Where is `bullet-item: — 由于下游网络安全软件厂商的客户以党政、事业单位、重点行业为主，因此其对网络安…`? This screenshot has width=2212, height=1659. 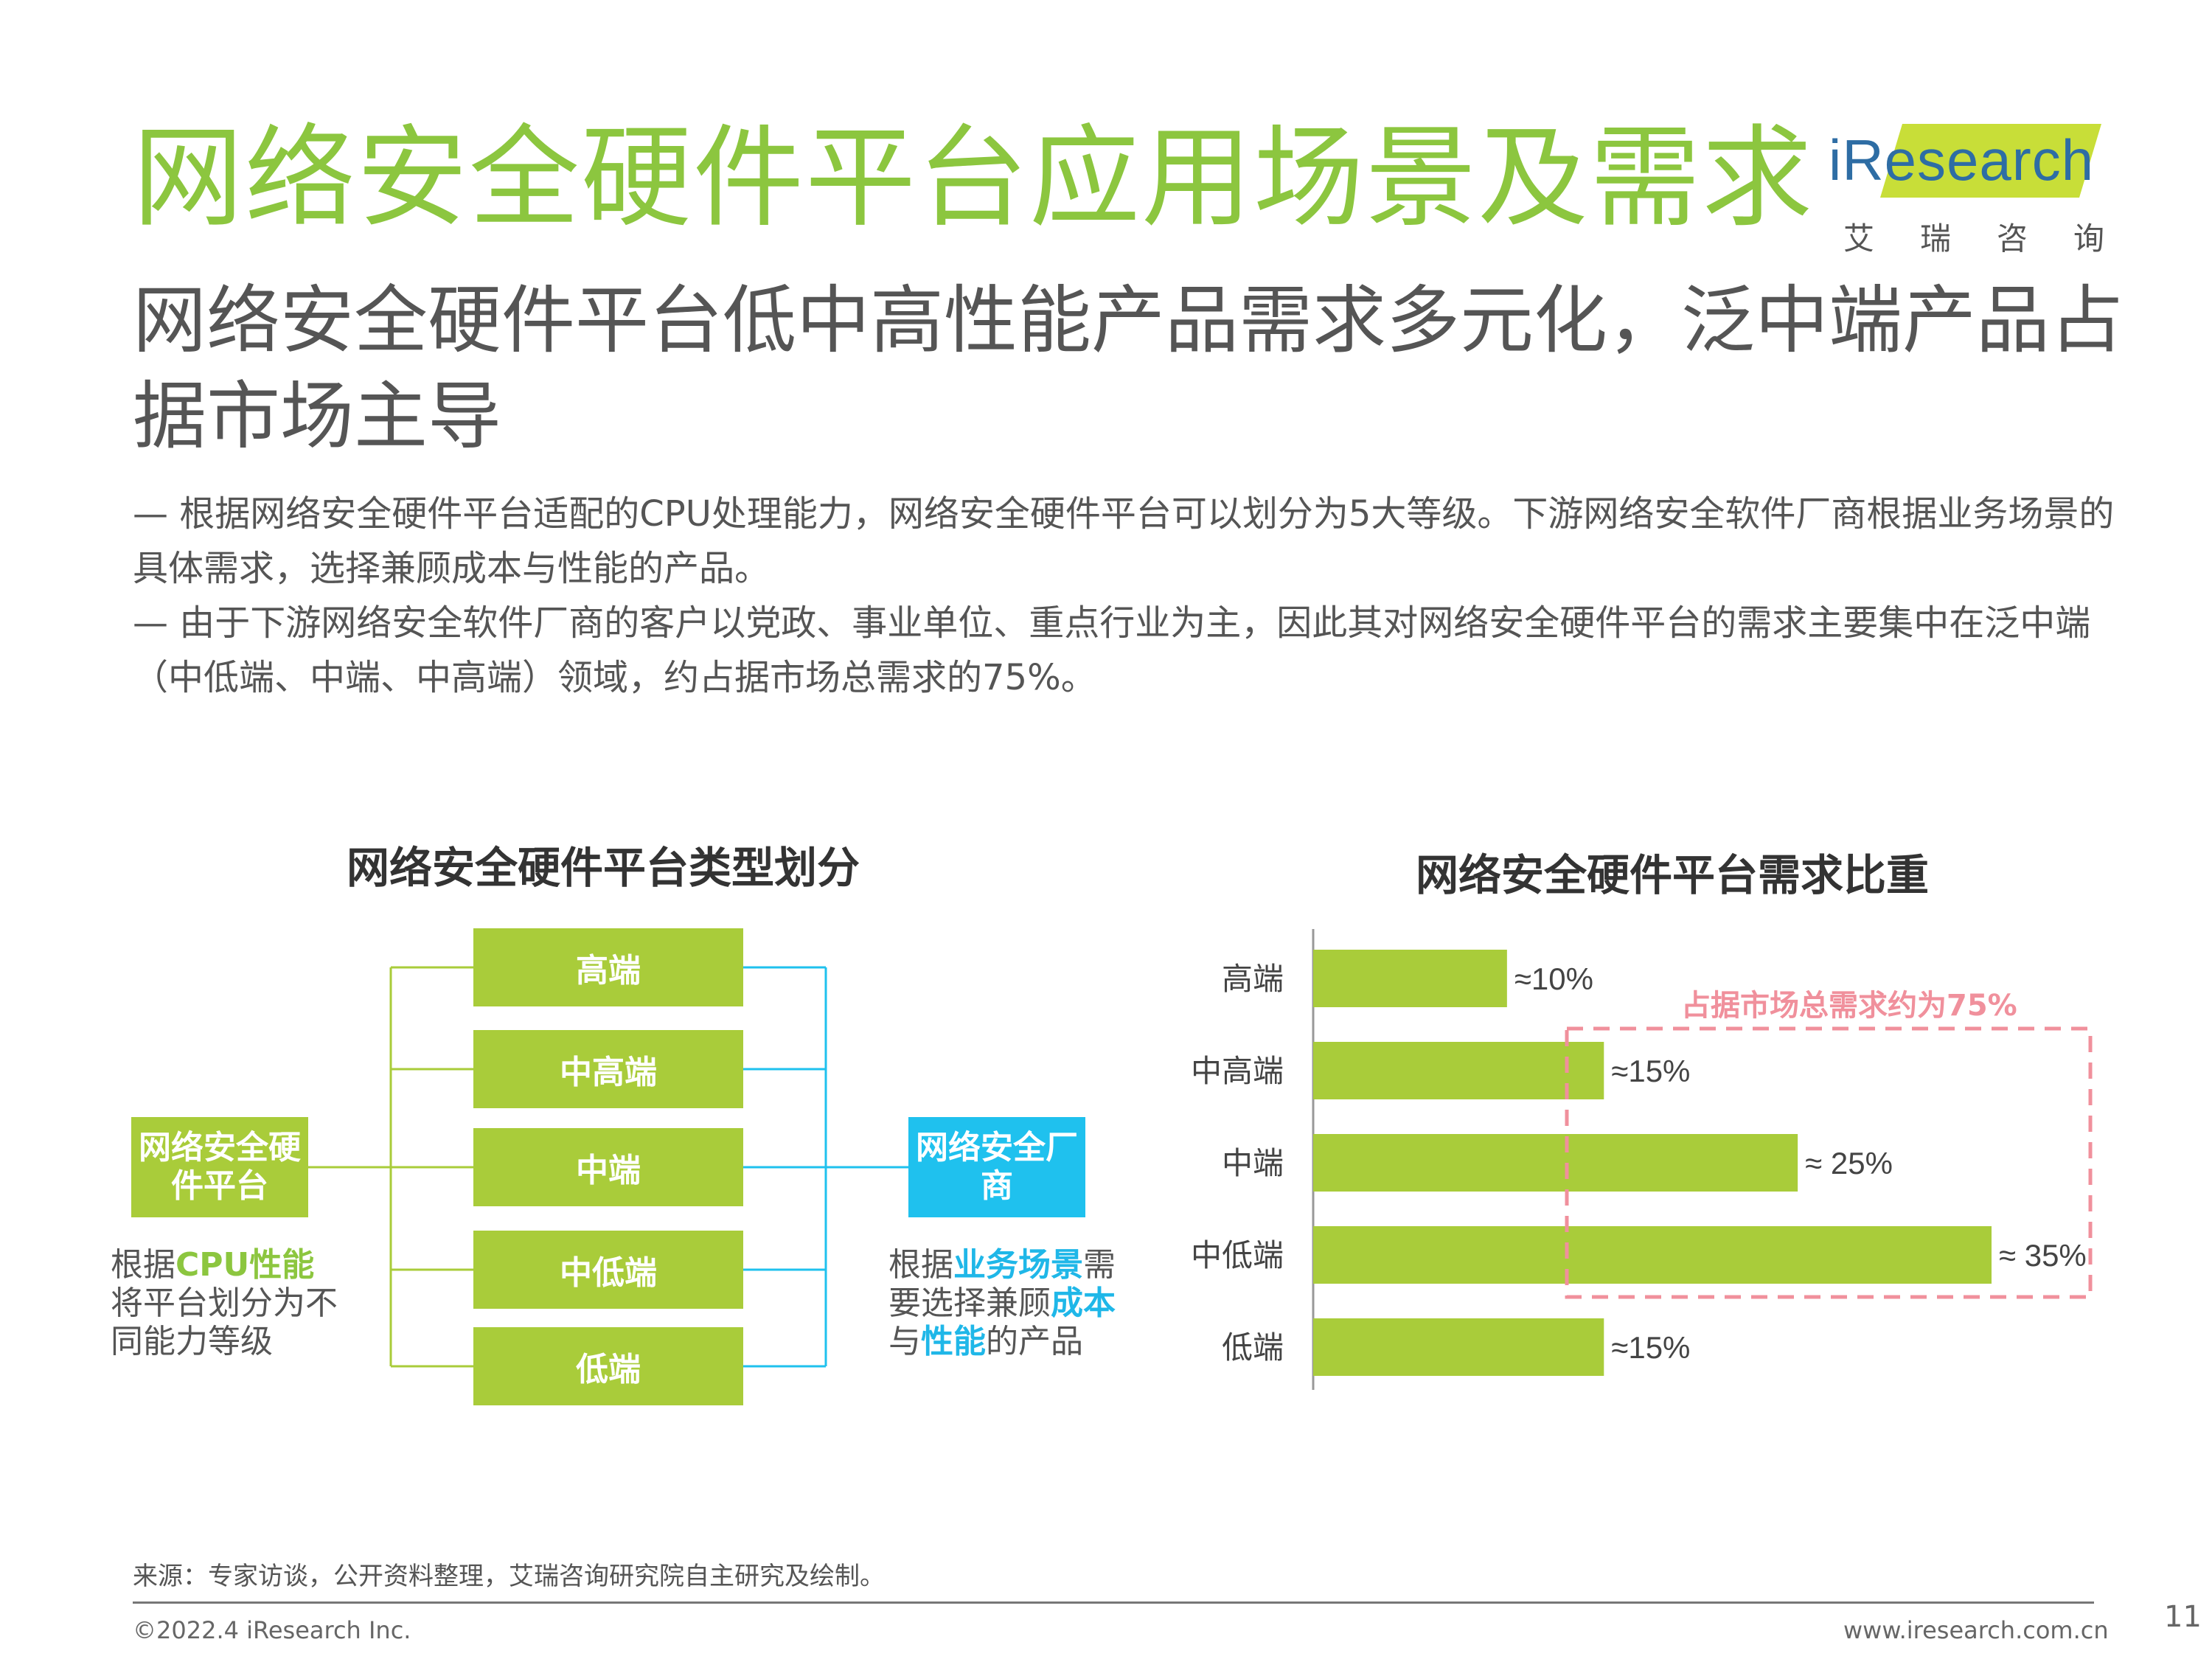
bullet-item: — 由于下游网络安全软件厂商的客户以党政、事业单位、重点行业为主，因此其对网络安… is located at coordinates (1112, 650).